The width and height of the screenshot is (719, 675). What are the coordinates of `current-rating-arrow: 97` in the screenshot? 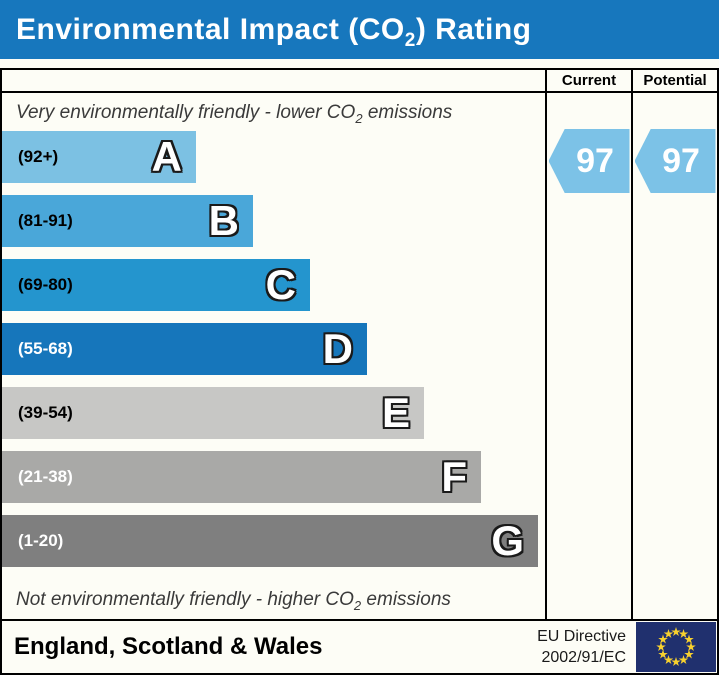 It's located at (589, 161).